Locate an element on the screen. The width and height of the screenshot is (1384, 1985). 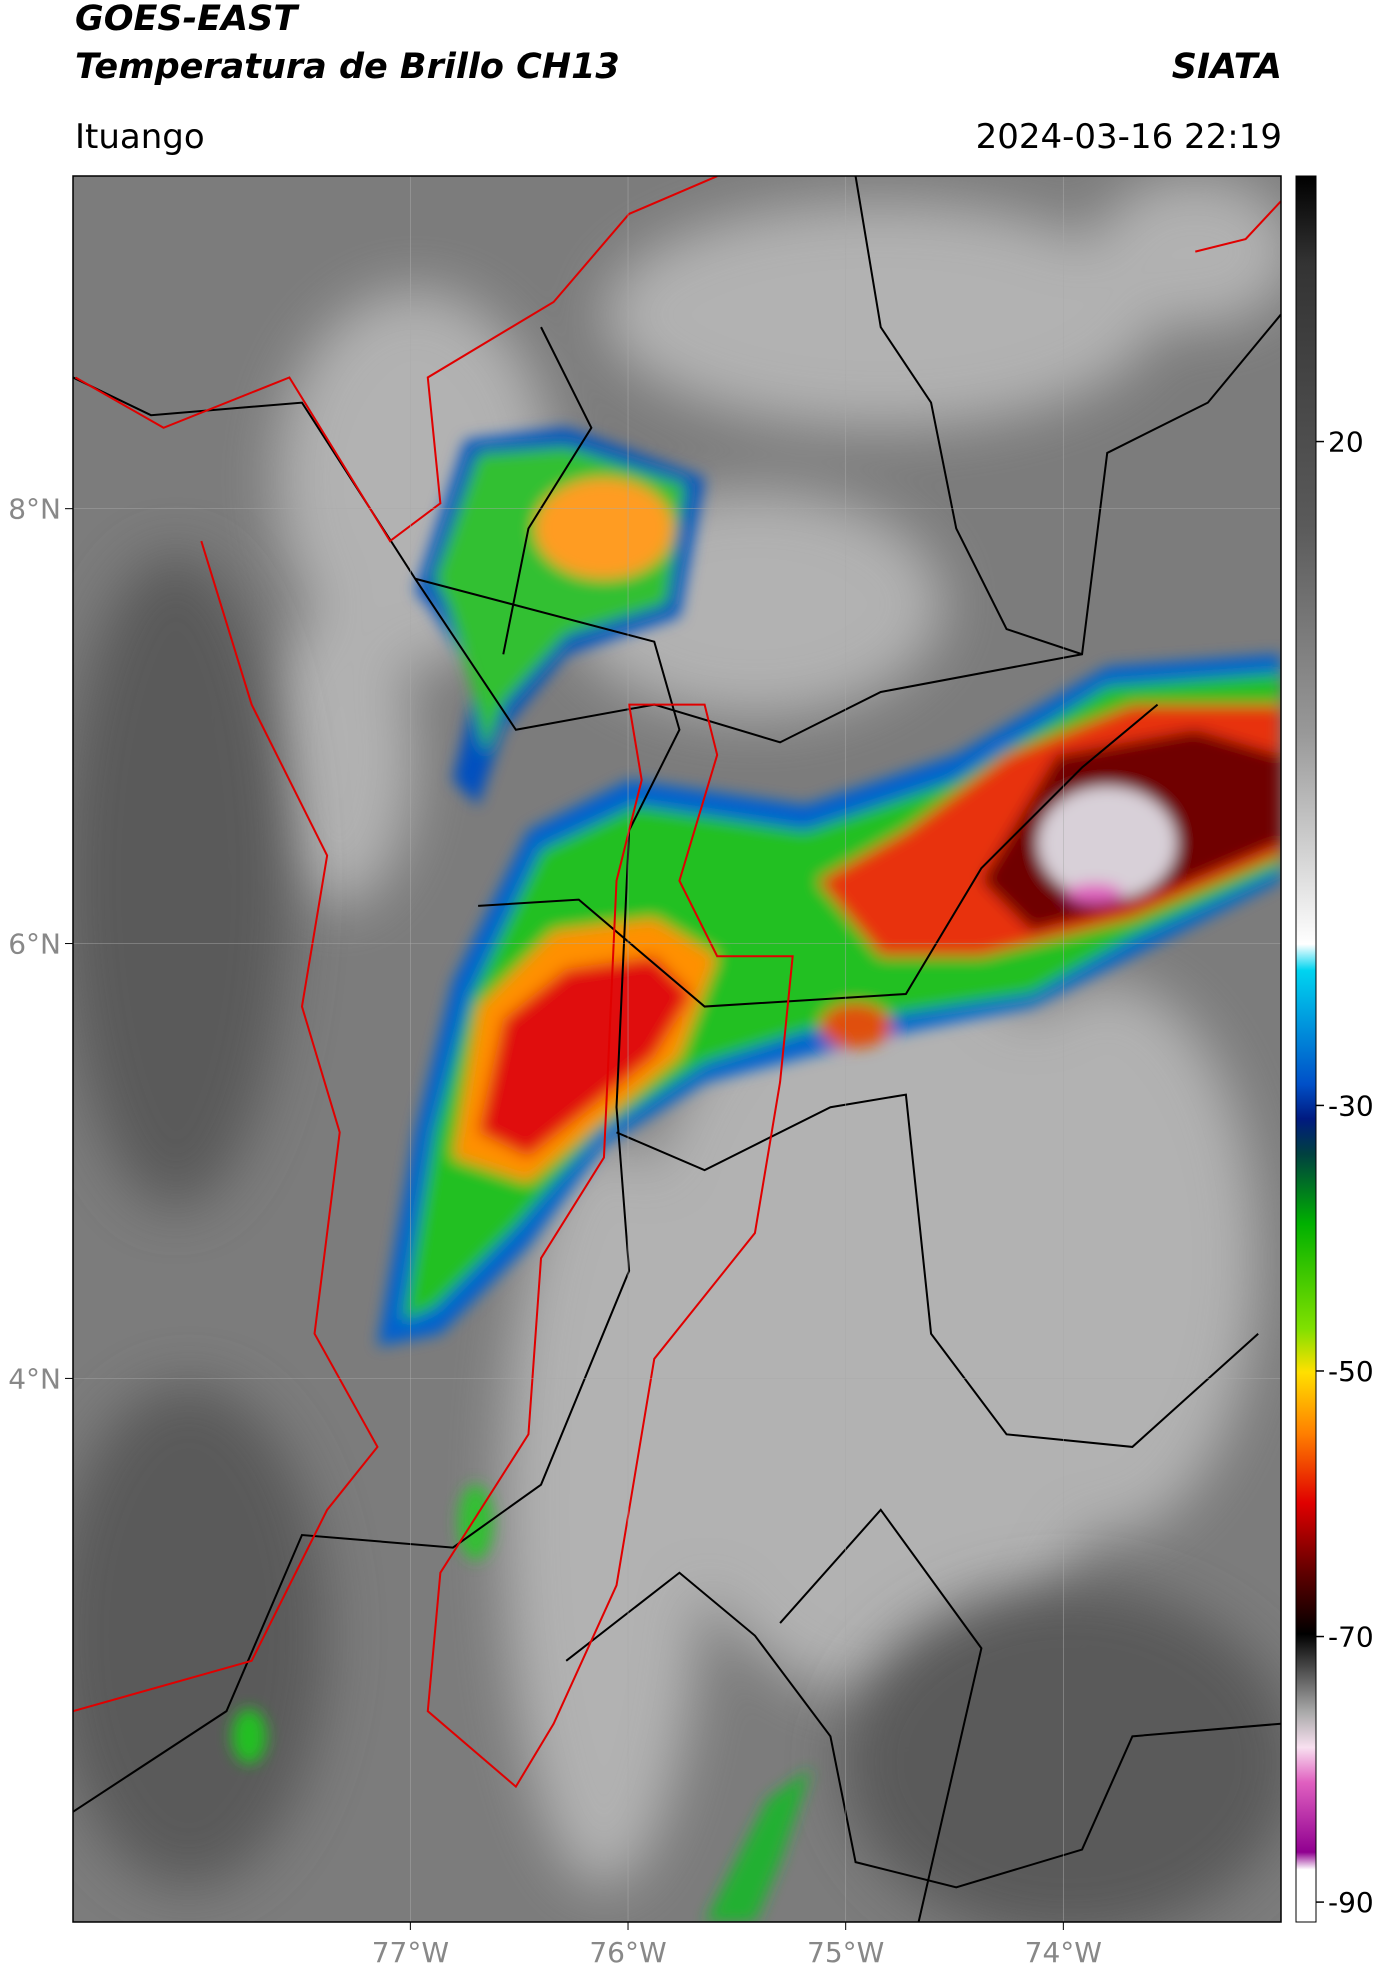
colorbar-label: -90 is located at coordinates (1351, 1902).